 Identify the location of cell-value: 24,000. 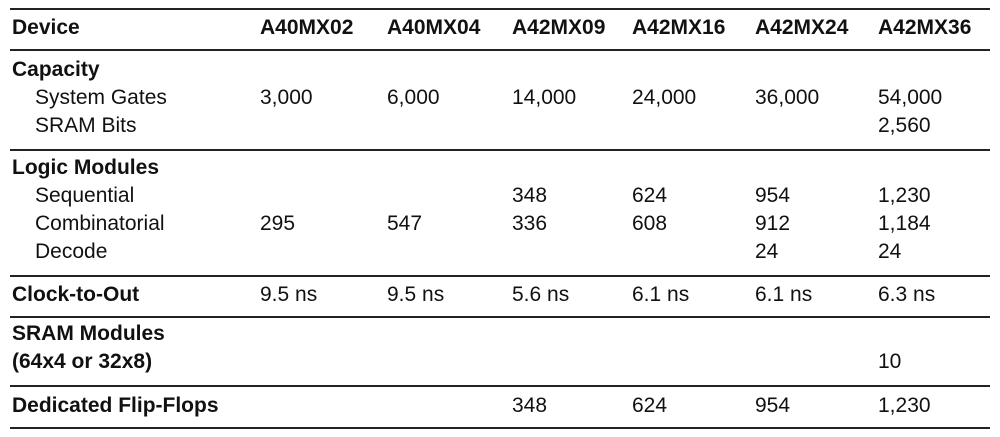
(664, 97).